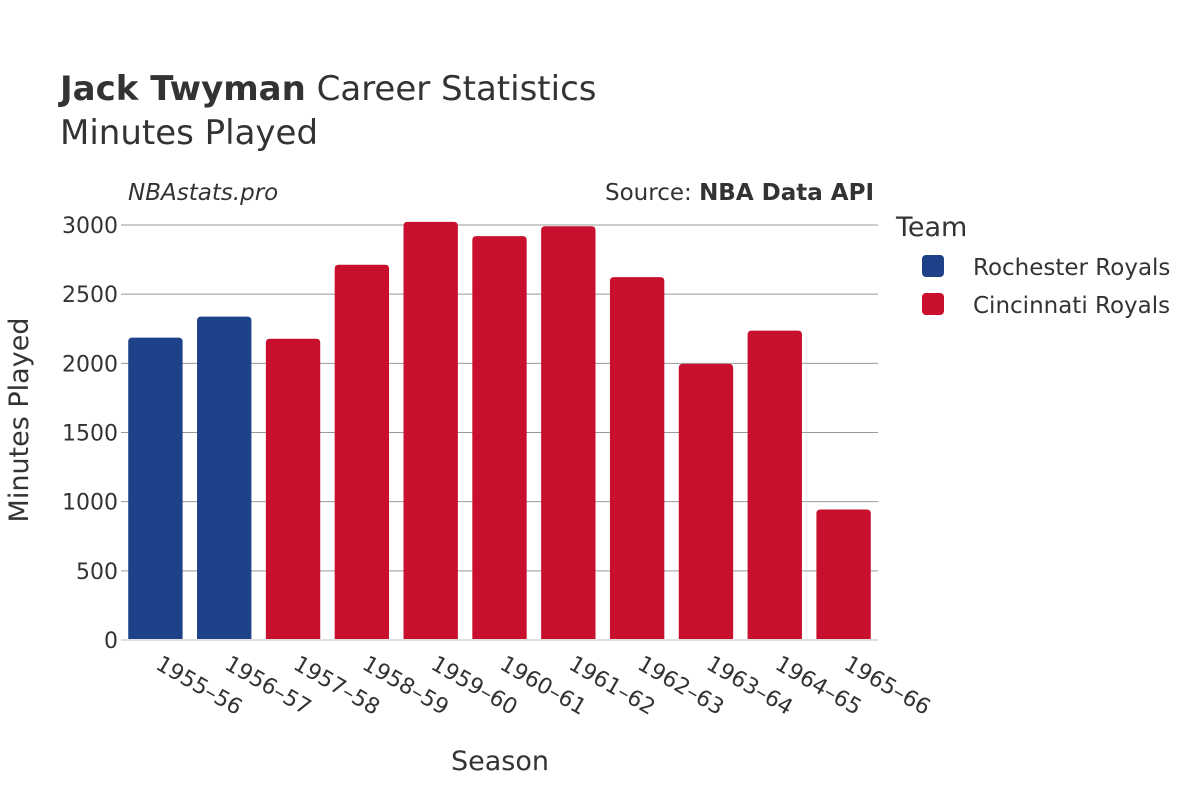 The height and width of the screenshot is (804, 1200). I want to click on chart-subtitle: Minutes Played, so click(189, 133).